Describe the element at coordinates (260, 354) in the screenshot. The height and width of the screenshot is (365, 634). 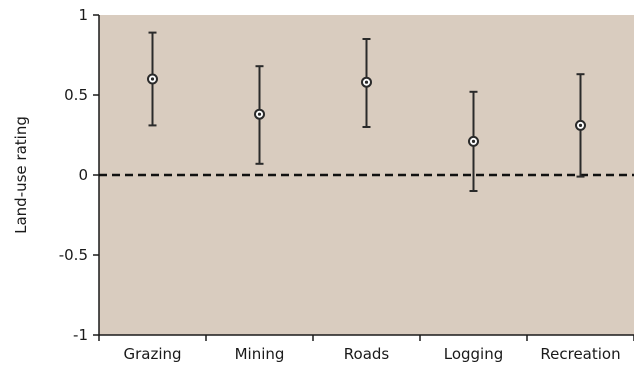
I see `x-tick-label: Mining` at that location.